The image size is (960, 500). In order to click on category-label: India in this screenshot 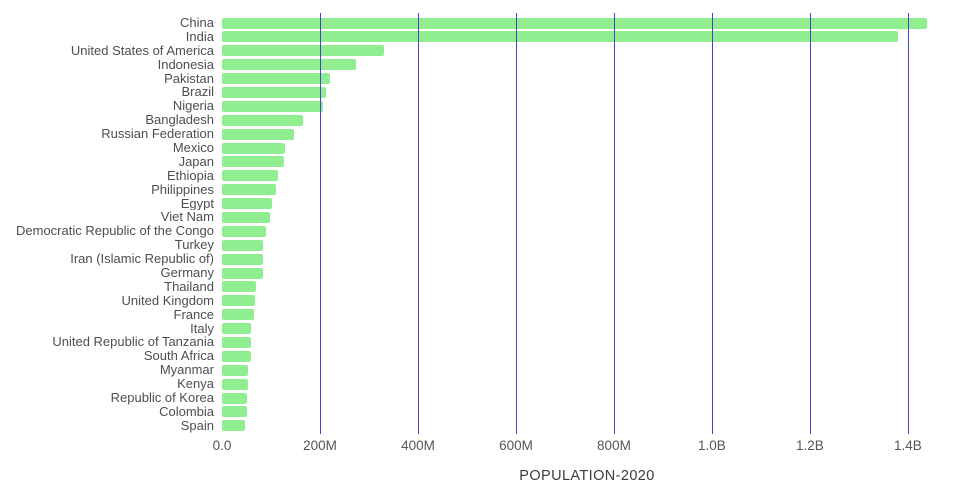, I will do `click(199, 36)`.